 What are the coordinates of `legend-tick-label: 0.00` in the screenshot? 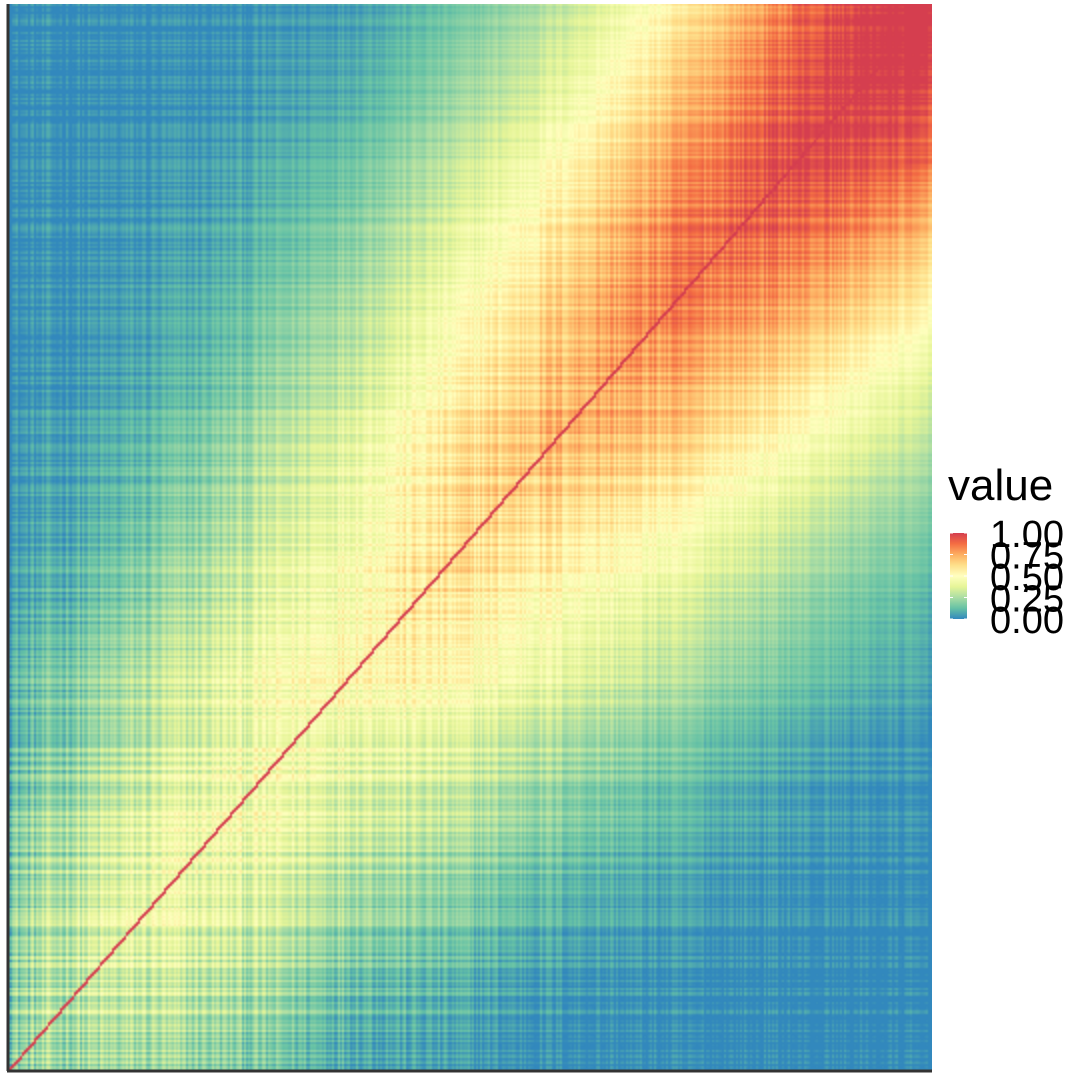 It's located at (1027, 621).